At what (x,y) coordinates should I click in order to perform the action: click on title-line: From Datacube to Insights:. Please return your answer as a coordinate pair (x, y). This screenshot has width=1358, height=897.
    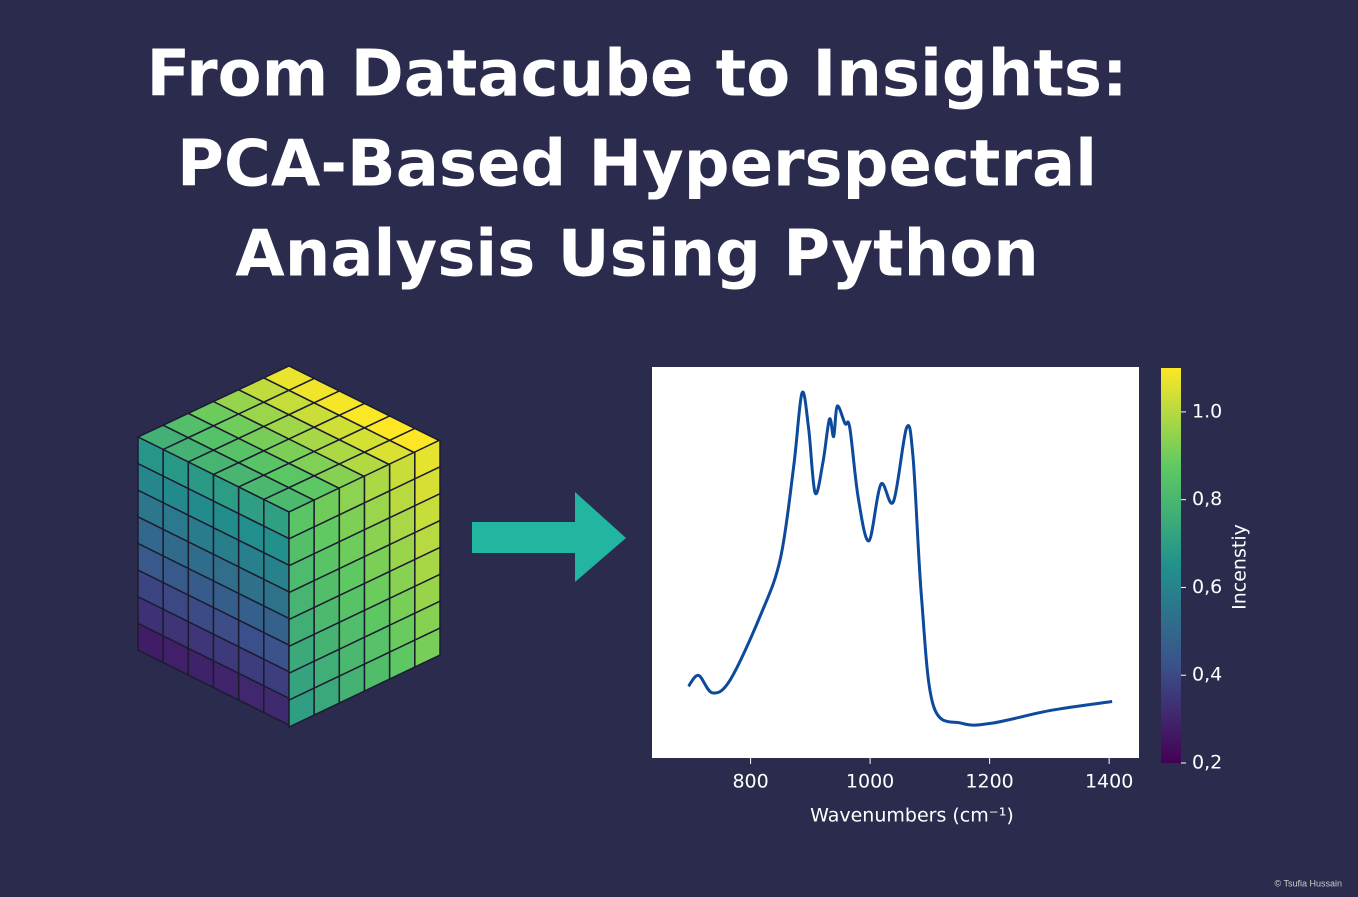
    Looking at the image, I should click on (636, 75).